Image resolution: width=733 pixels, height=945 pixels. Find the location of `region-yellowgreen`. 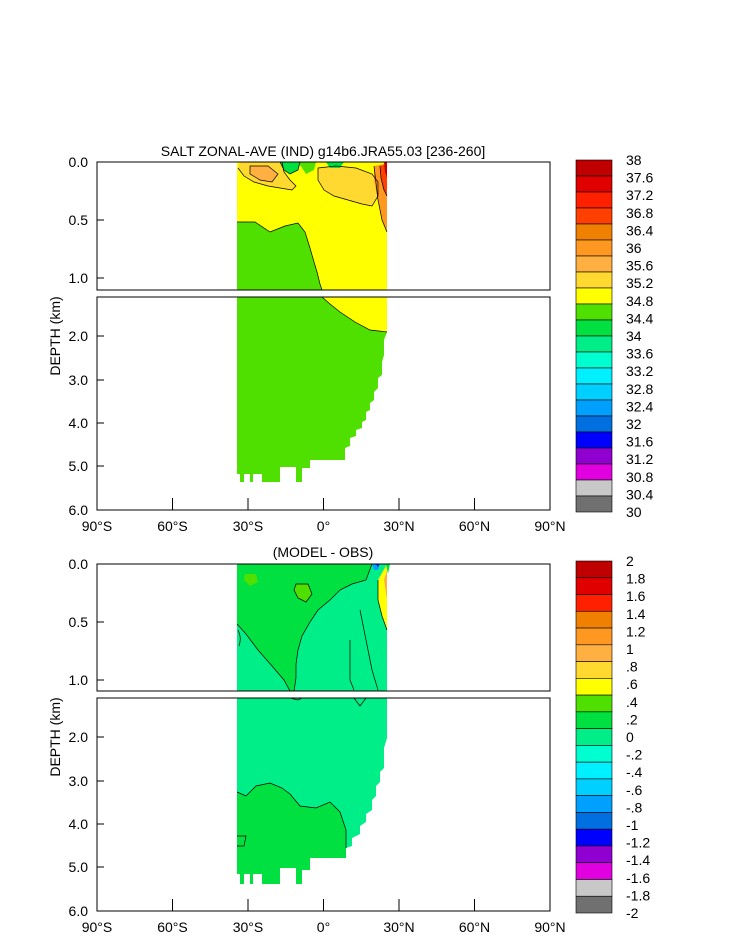

region-yellowgreen is located at coordinates (303, 593).